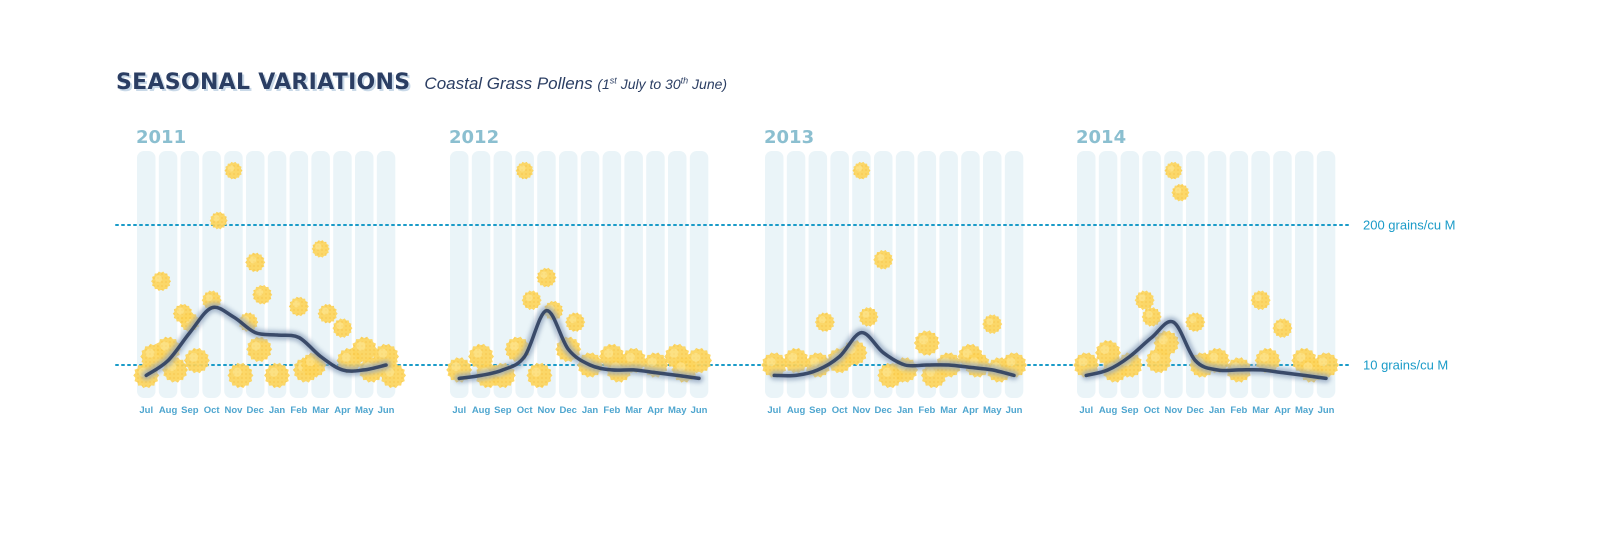  What do you see at coordinates (263, 82) in the screenshot?
I see `chart-title: SEASONAL VARIATIONS` at bounding box center [263, 82].